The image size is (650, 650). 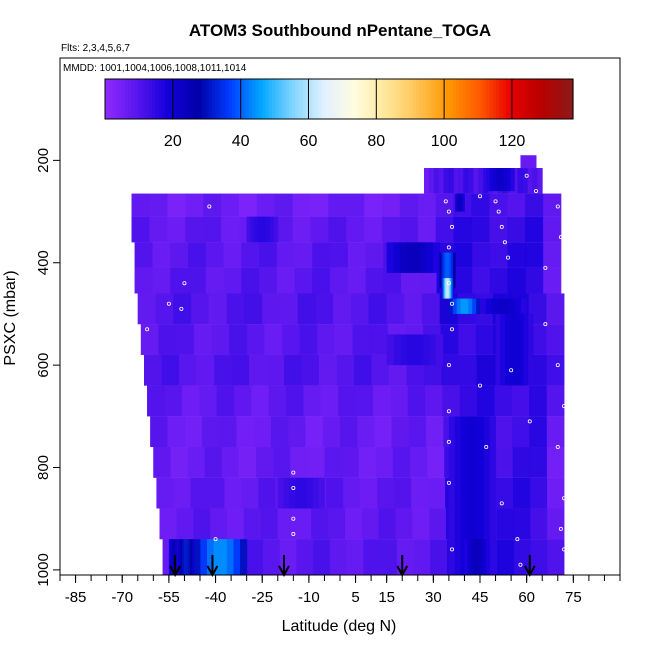 What do you see at coordinates (43, 160) in the screenshot?
I see `y-tick-label: 200` at bounding box center [43, 160].